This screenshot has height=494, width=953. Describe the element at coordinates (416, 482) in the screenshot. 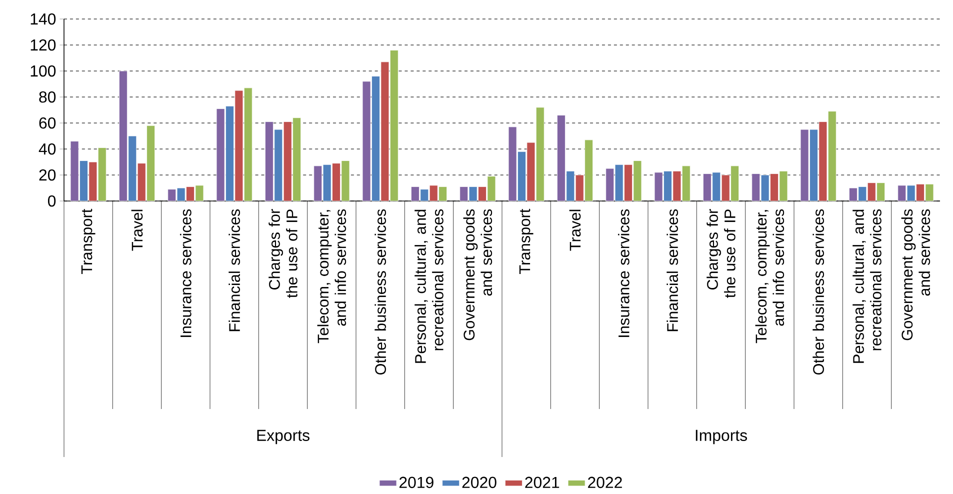

I see `legend-label: 2019` at that location.